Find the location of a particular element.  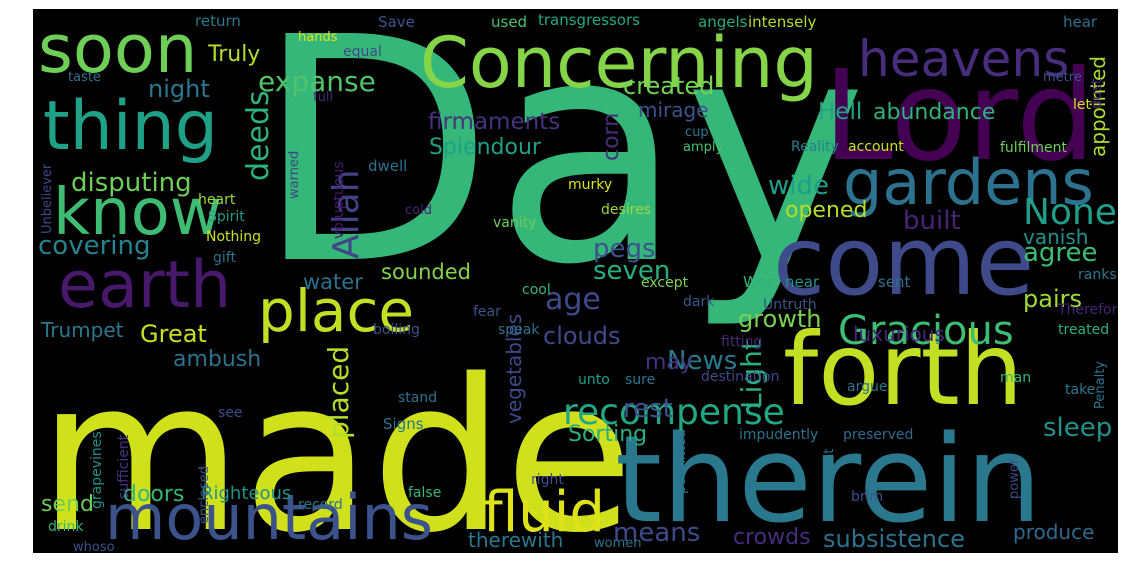

word-righteous: Righteous is located at coordinates (246, 493).